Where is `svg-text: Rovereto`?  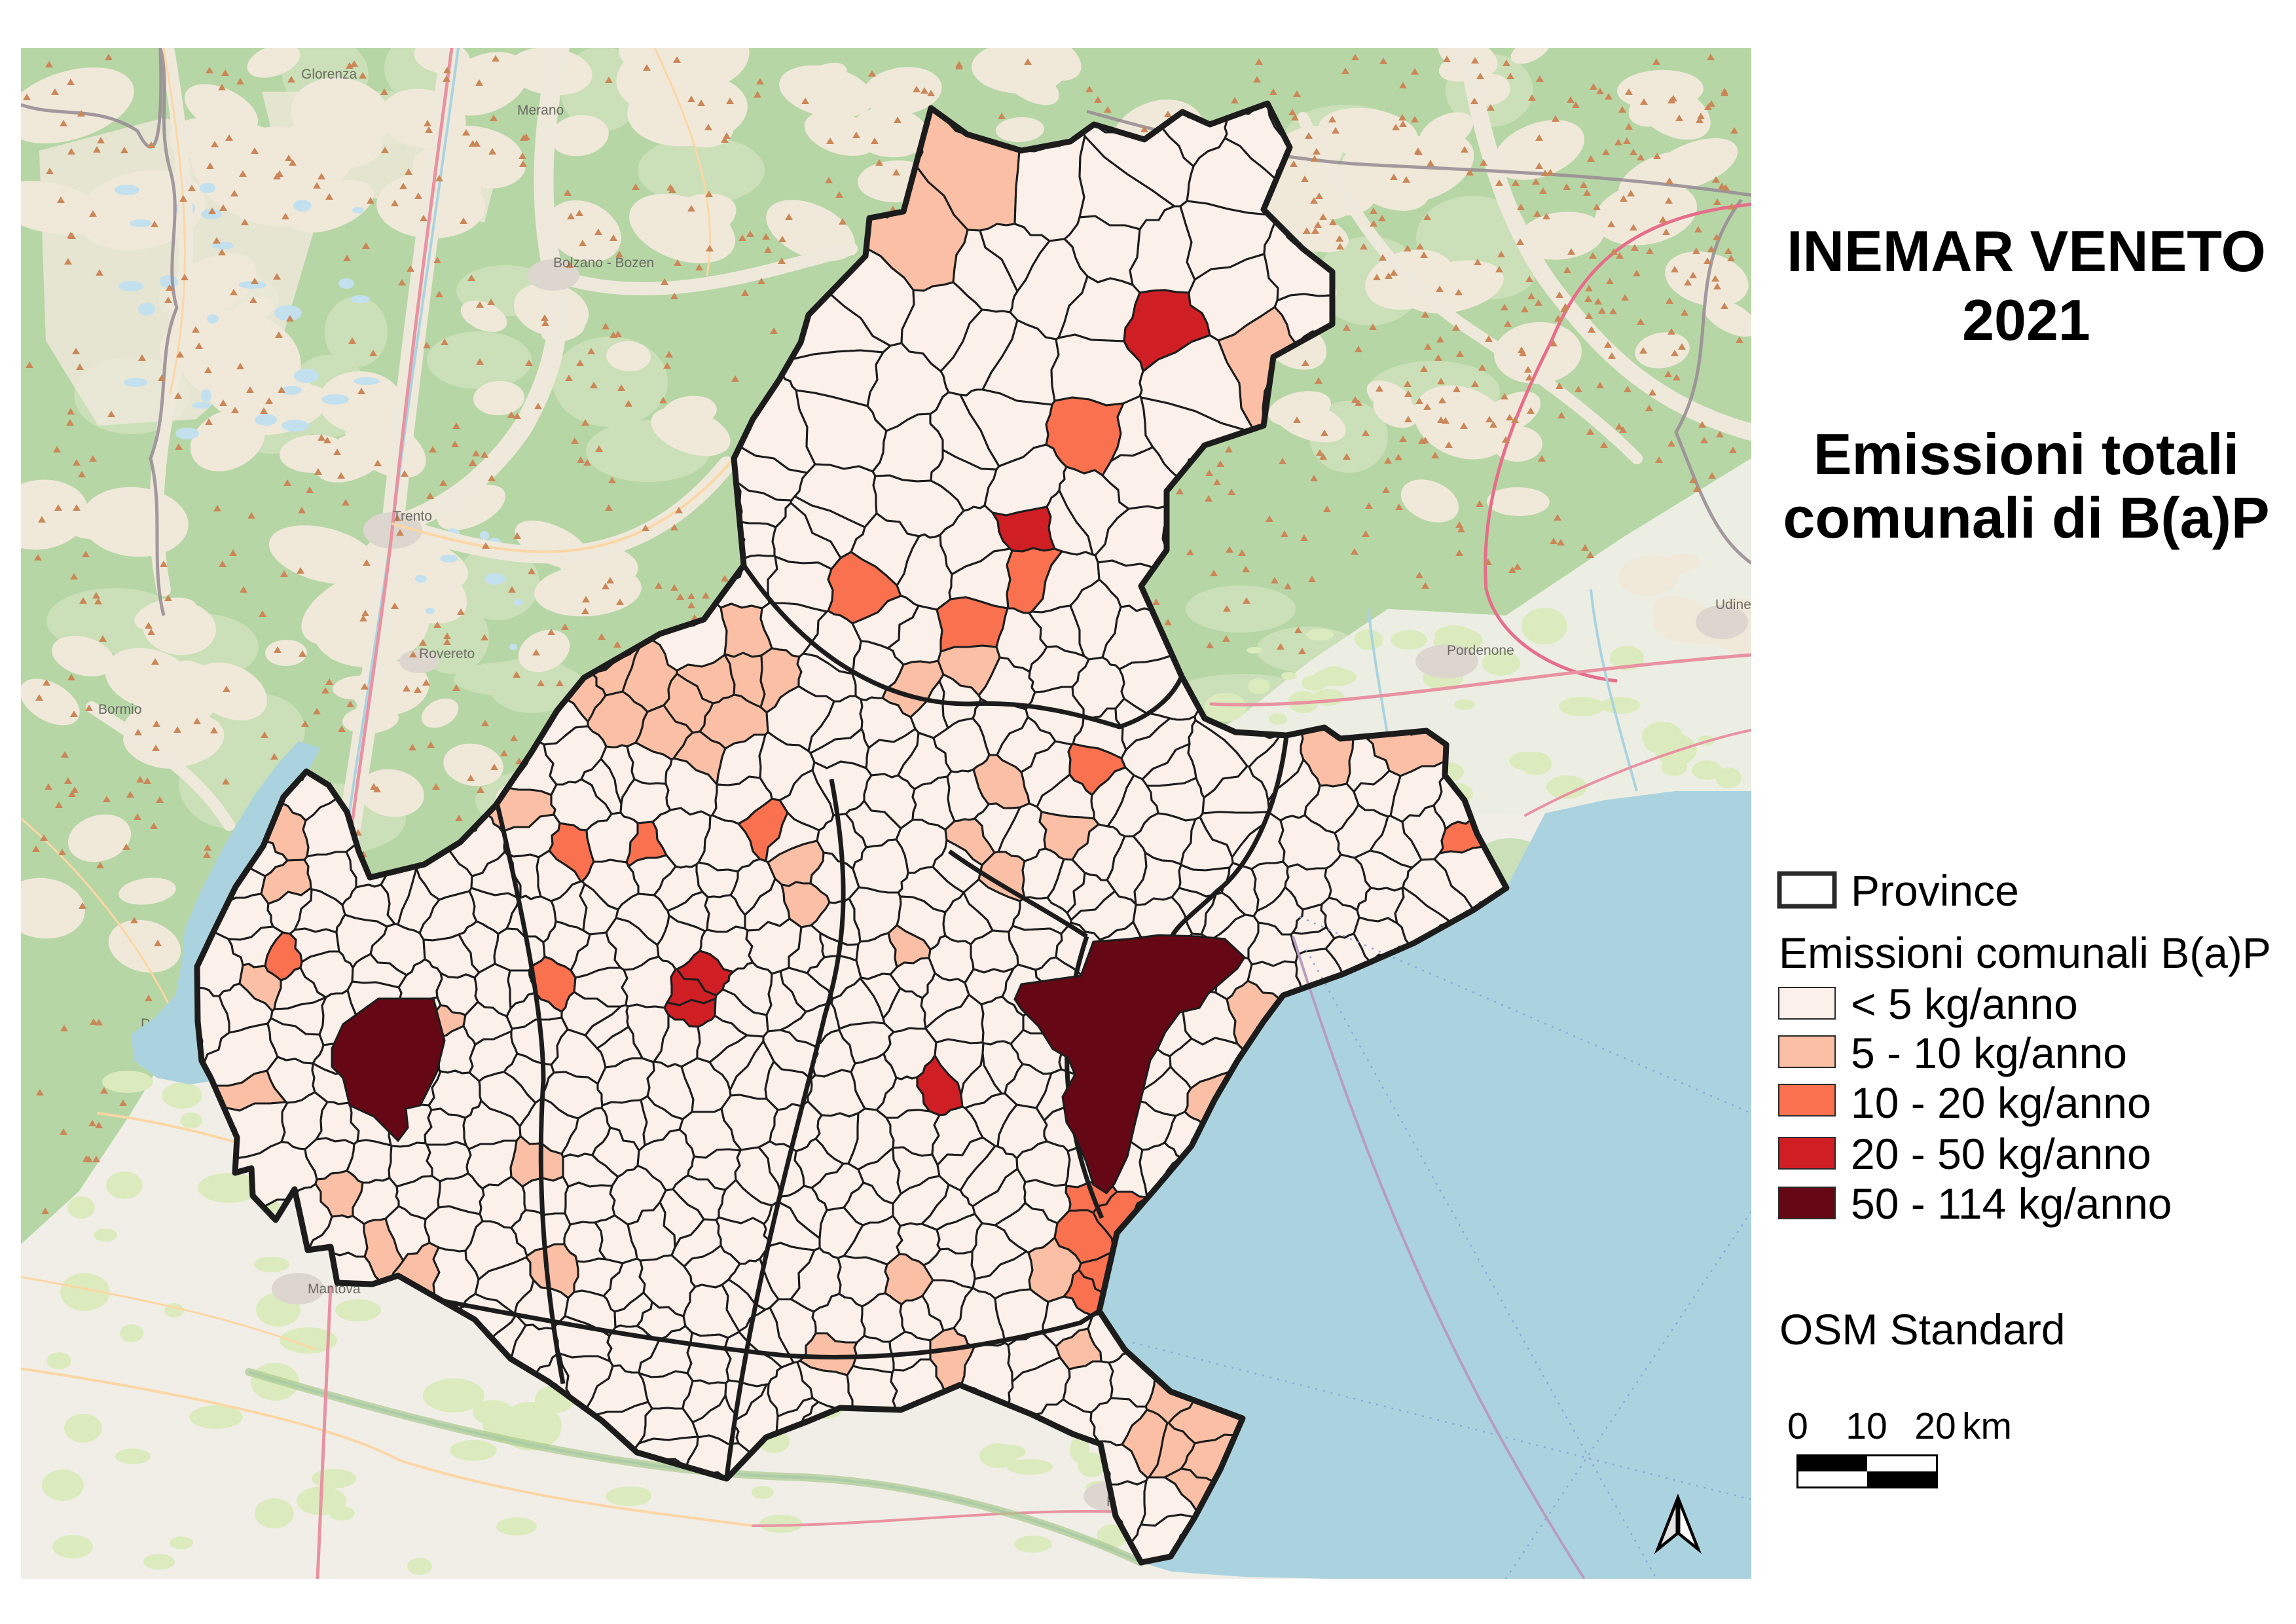
svg-text: Rovereto is located at coordinates (447, 653).